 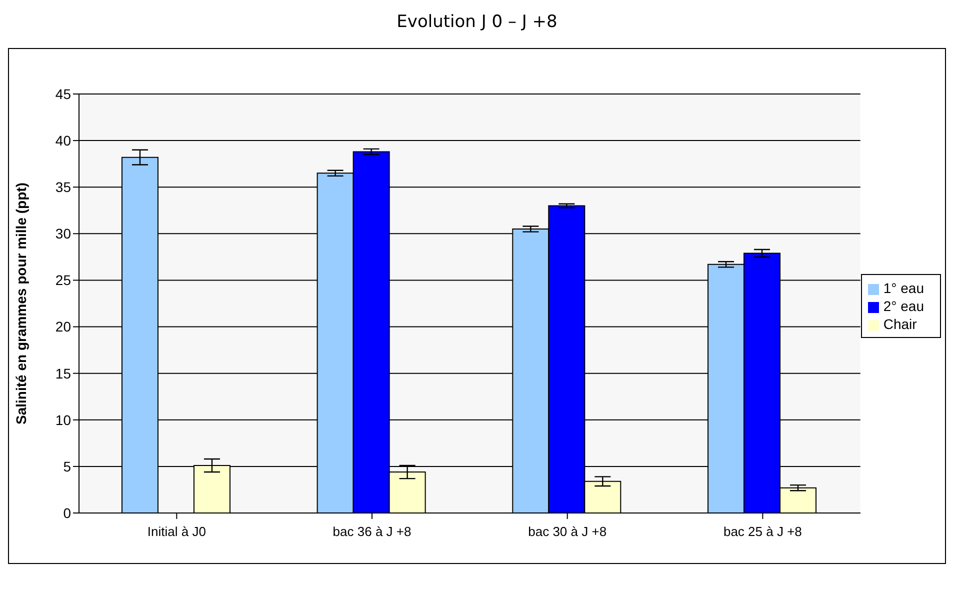 I want to click on legend-label: Chair, so click(x=900, y=324).